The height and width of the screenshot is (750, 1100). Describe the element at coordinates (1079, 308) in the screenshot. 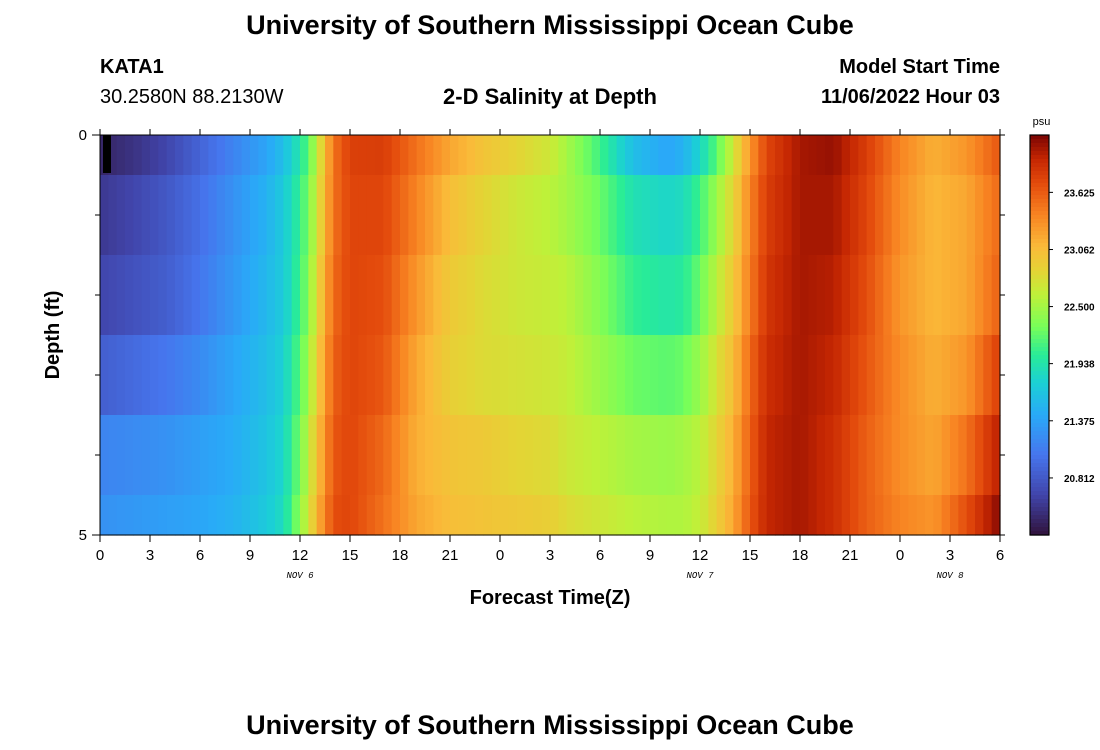

I see `colorbar-tick-label: 22.500` at that location.